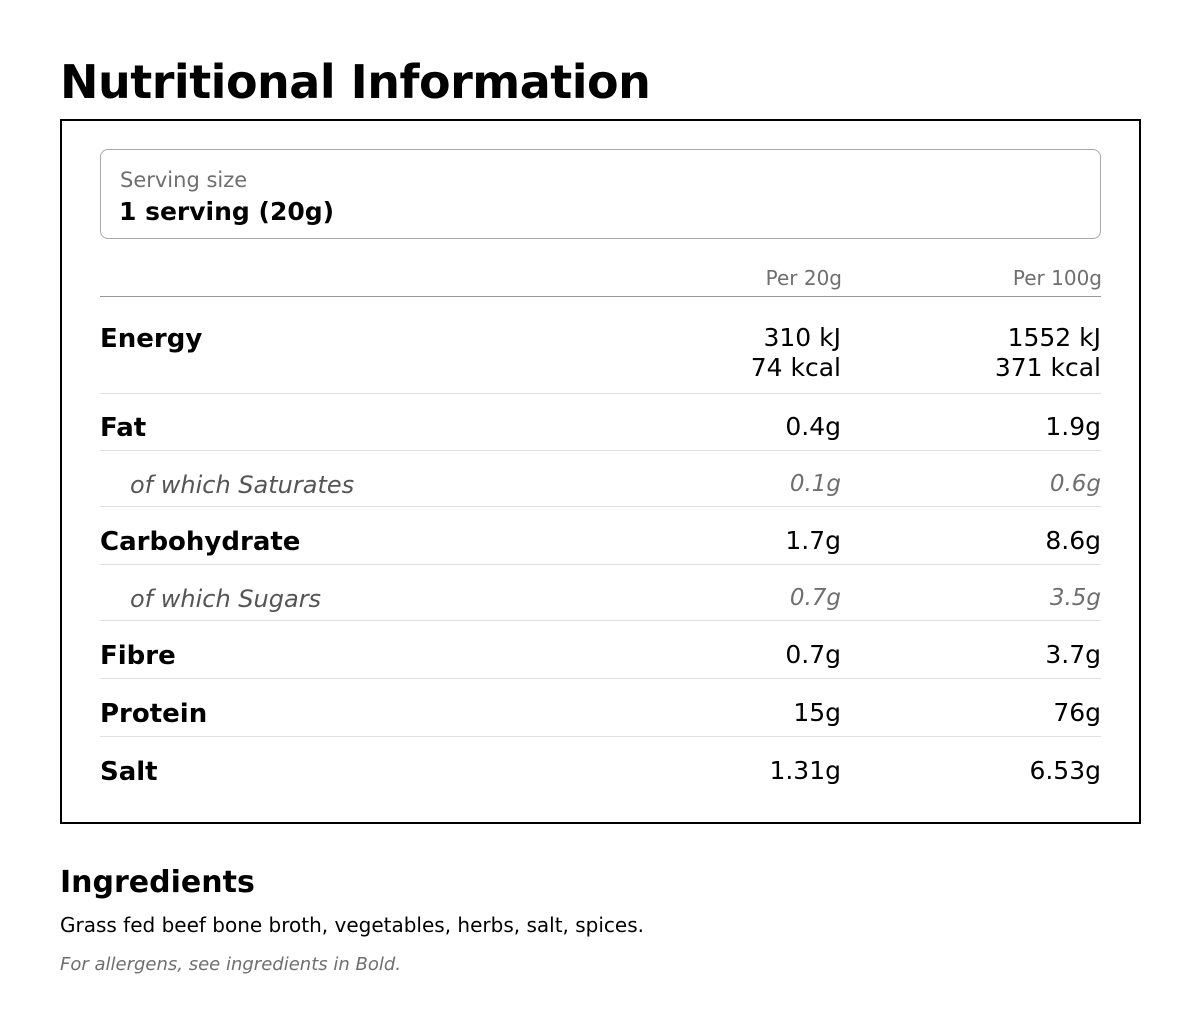  I want to click on value-per-100g: 3.5g, so click(1075, 598).